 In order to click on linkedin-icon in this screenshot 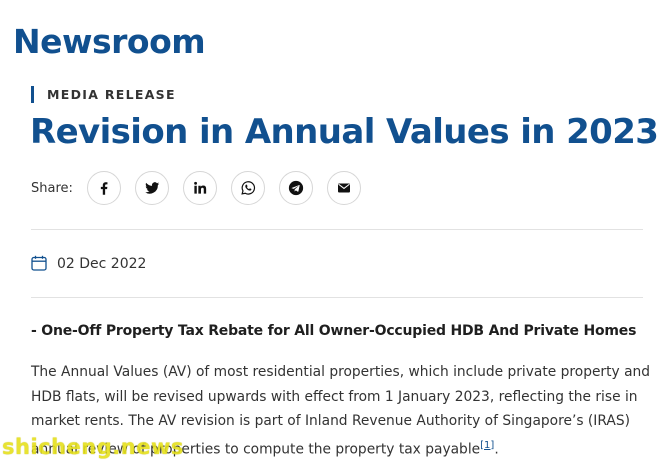, I will do `click(200, 187)`.